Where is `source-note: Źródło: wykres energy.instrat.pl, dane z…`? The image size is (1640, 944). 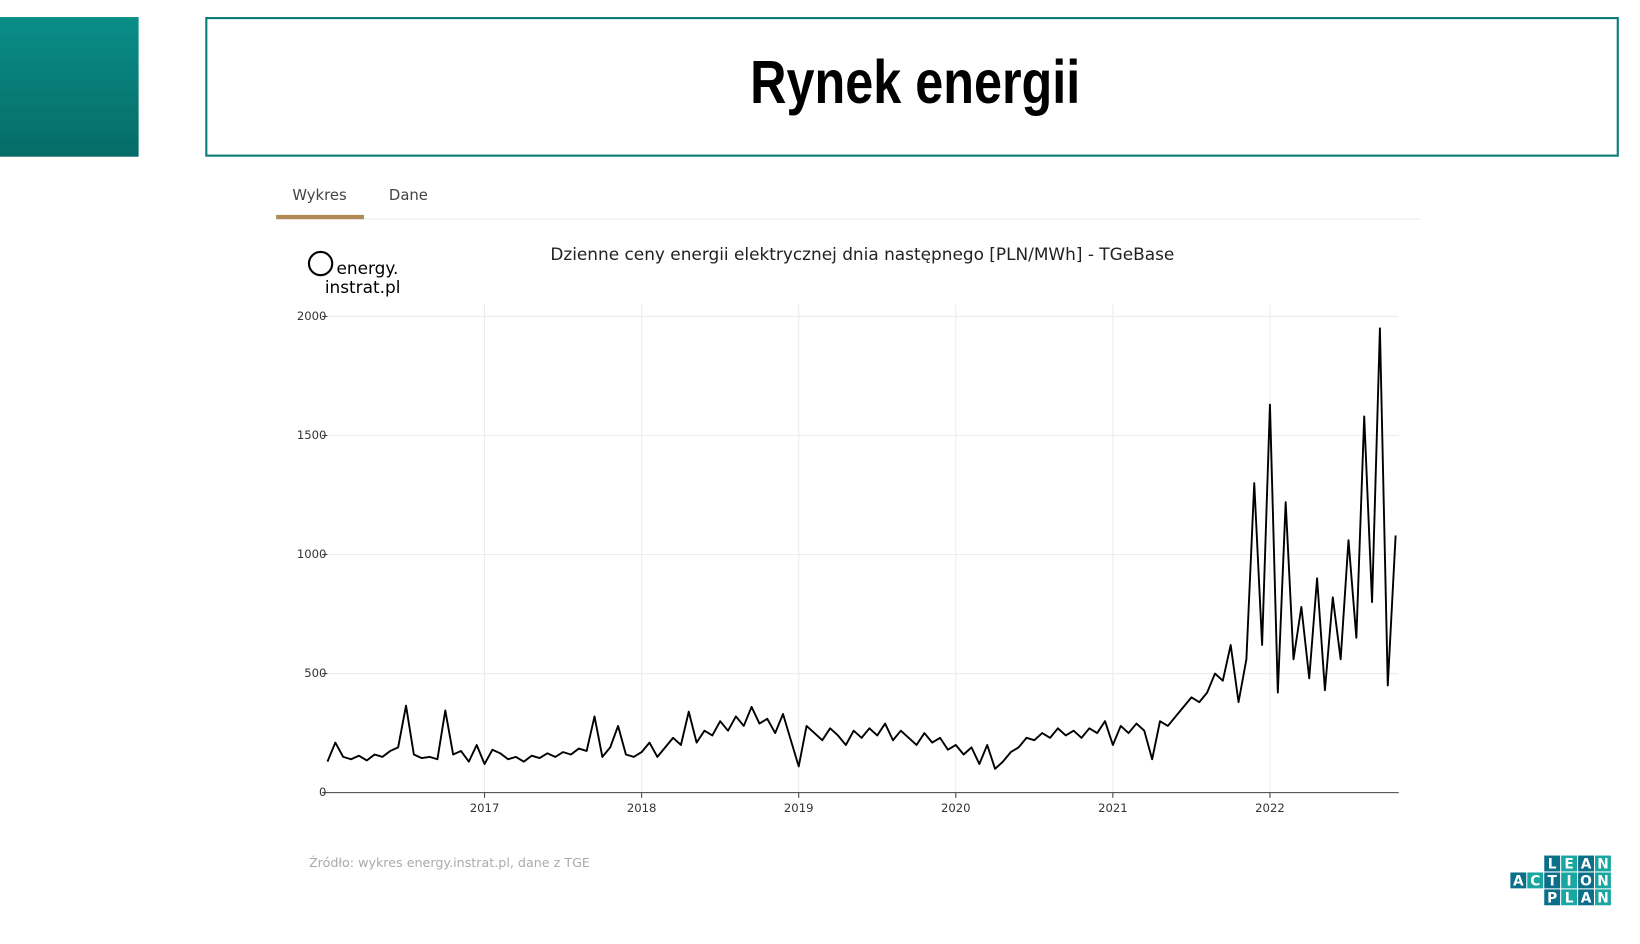
source-note: Źródło: wykres energy.instrat.pl, dane z… is located at coordinates (449, 862).